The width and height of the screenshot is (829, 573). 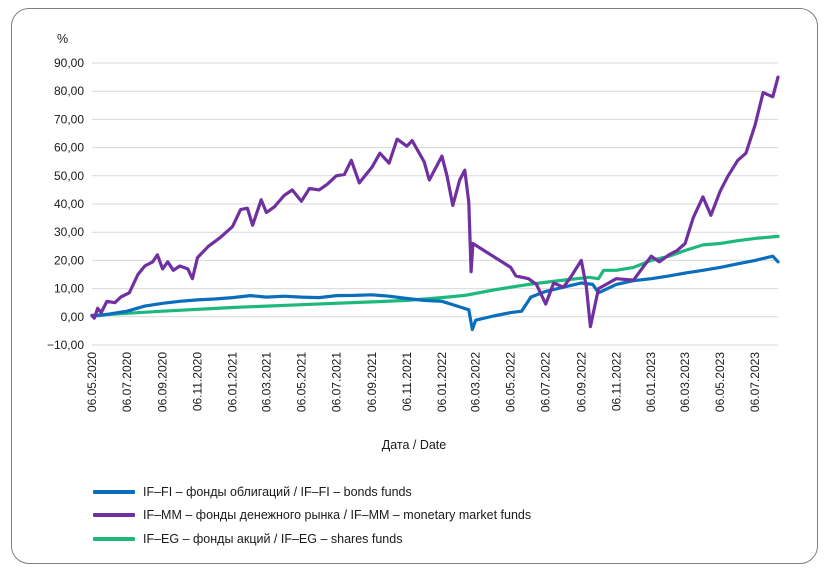 What do you see at coordinates (372, 382) in the screenshot?
I see `x-tick-label: 06.09.2021` at bounding box center [372, 382].